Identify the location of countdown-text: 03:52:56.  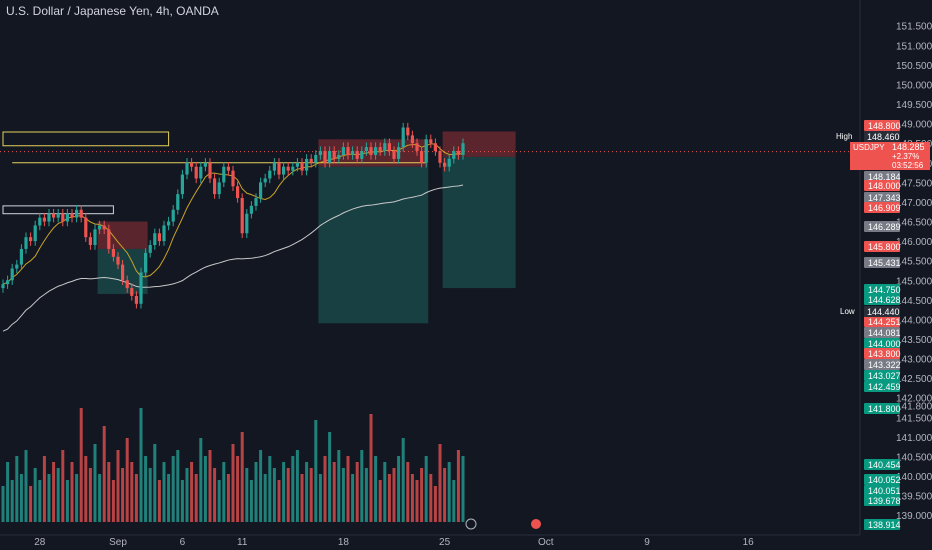
(908, 165).